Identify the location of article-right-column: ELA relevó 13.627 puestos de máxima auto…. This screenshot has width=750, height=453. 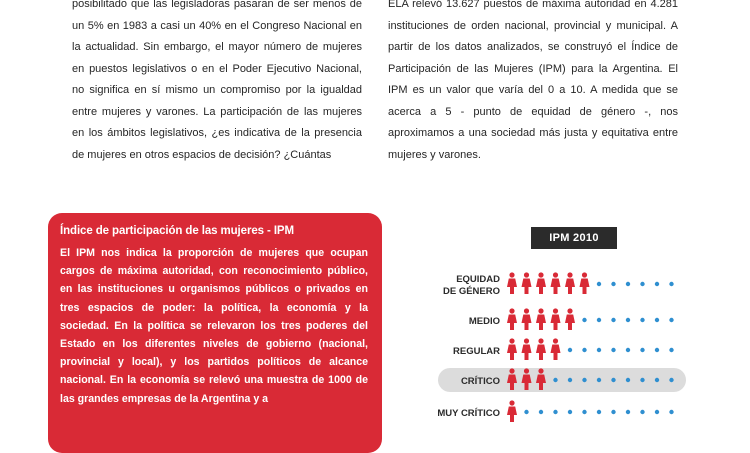
(533, 80).